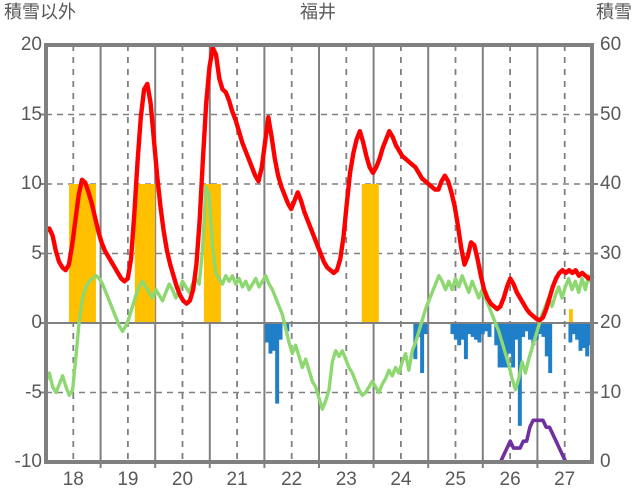 Image resolution: width=636 pixels, height=501 pixels. What do you see at coordinates (36, 322) in the screenshot?
I see `left-axis-tick: 0` at bounding box center [36, 322].